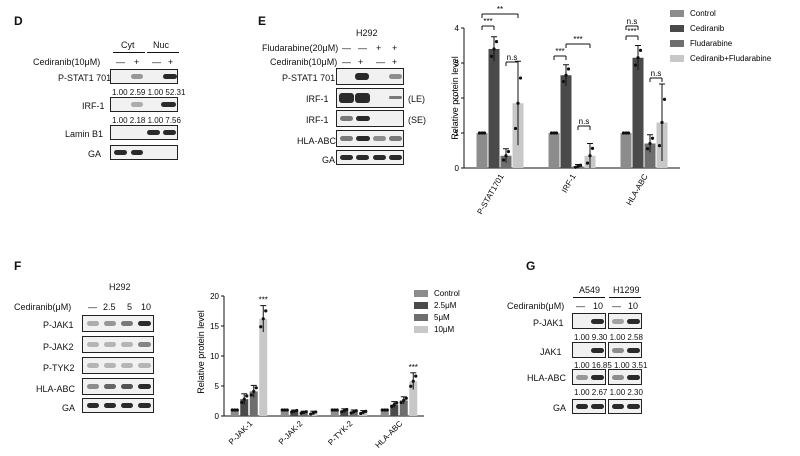 The image size is (800, 456). Describe the element at coordinates (300, 48) in the screenshot. I see `e-cond-label: Fludarabine(20μM)` at that location.